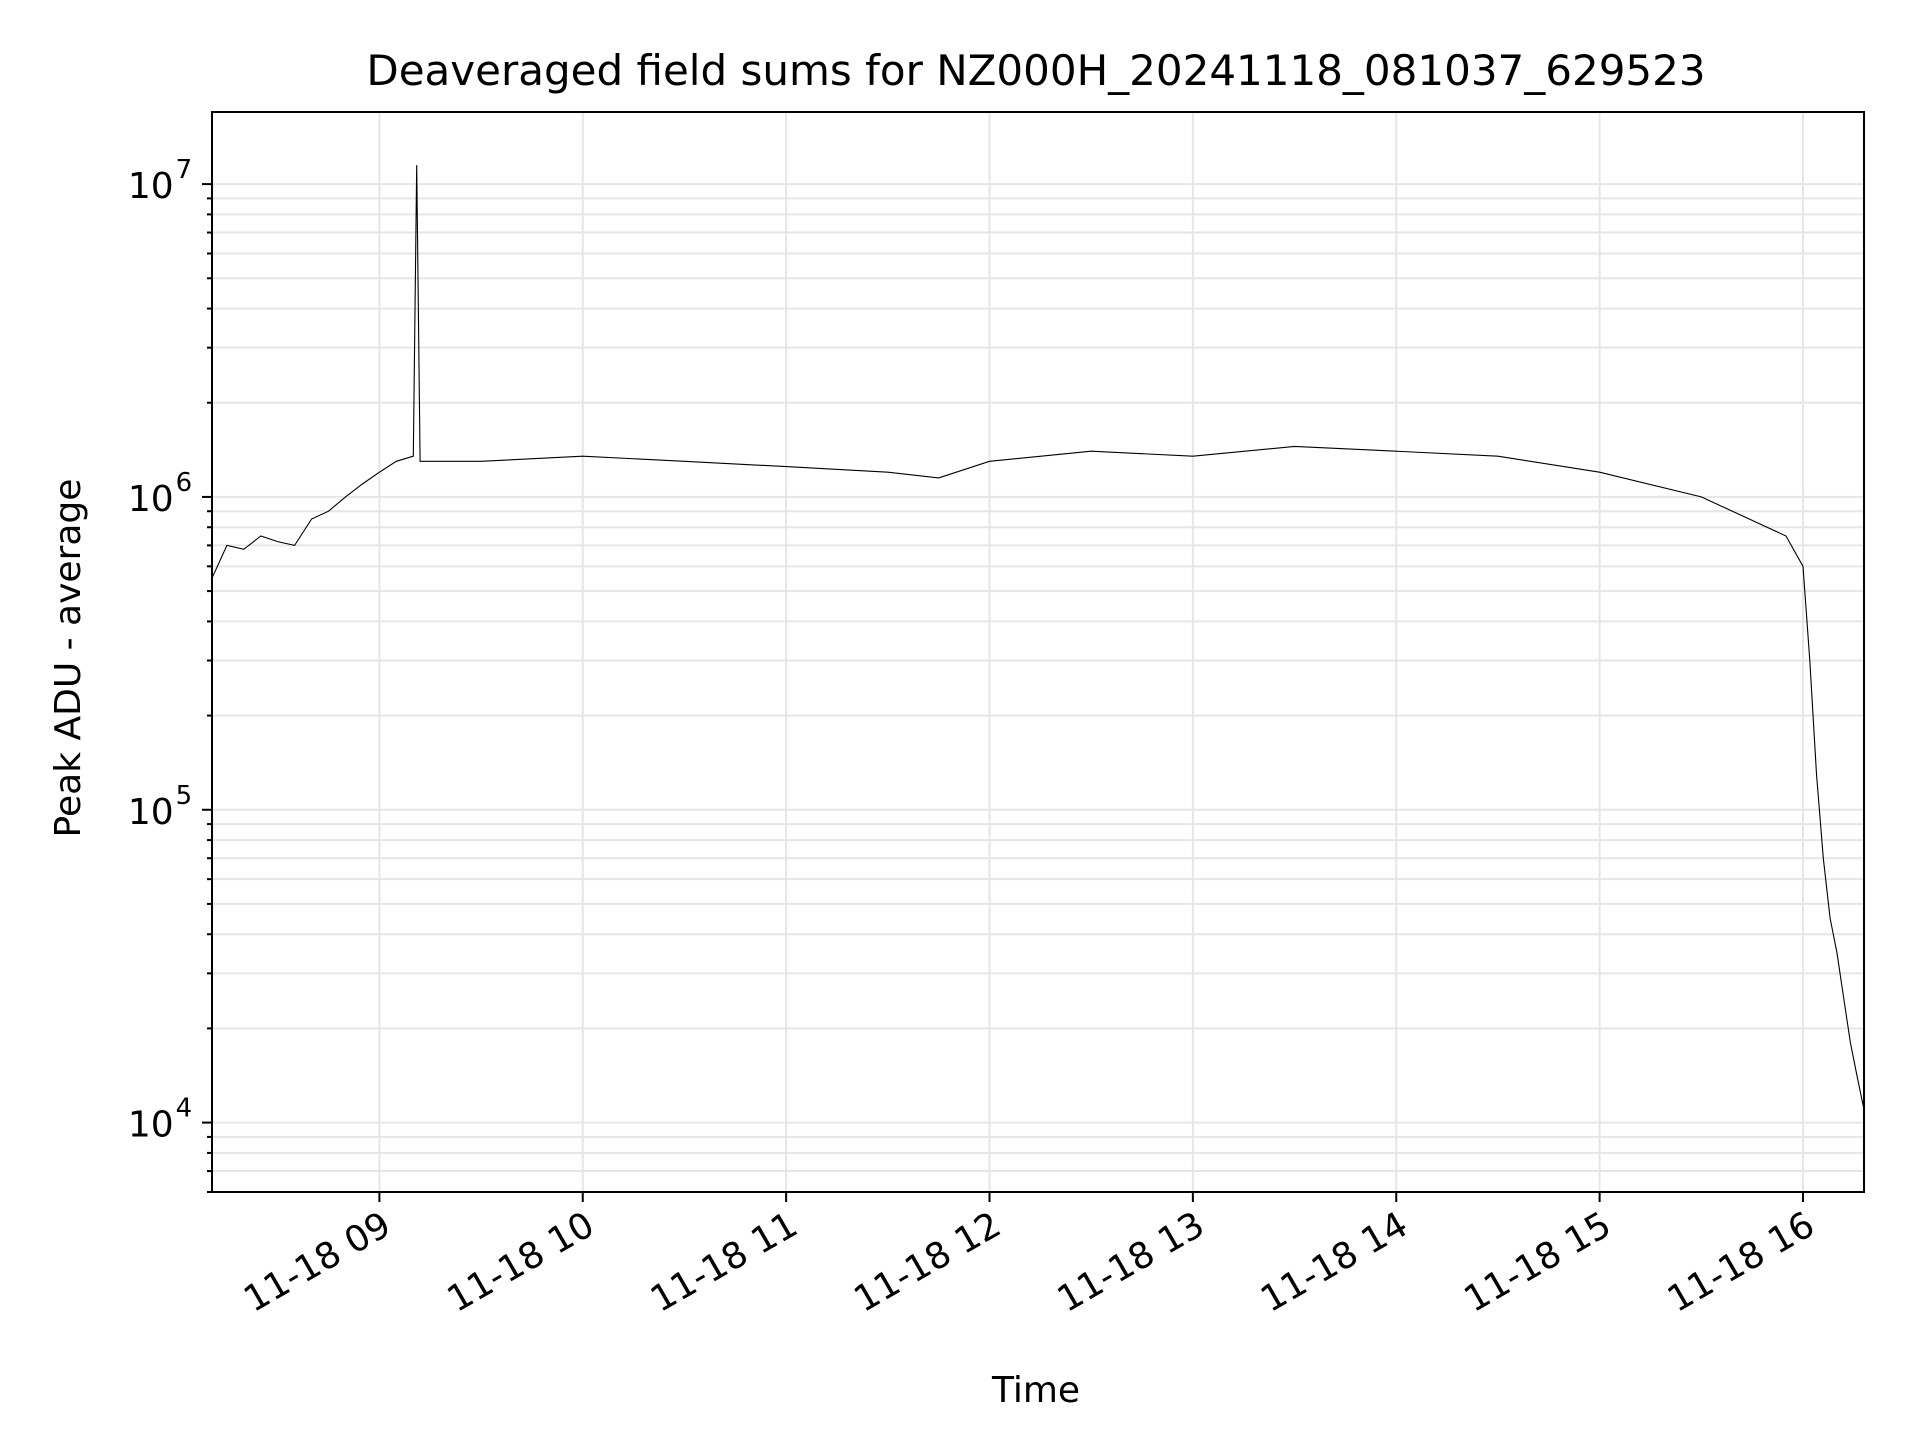  I want to click on y-tick-exponent: 6, so click(184, 483).